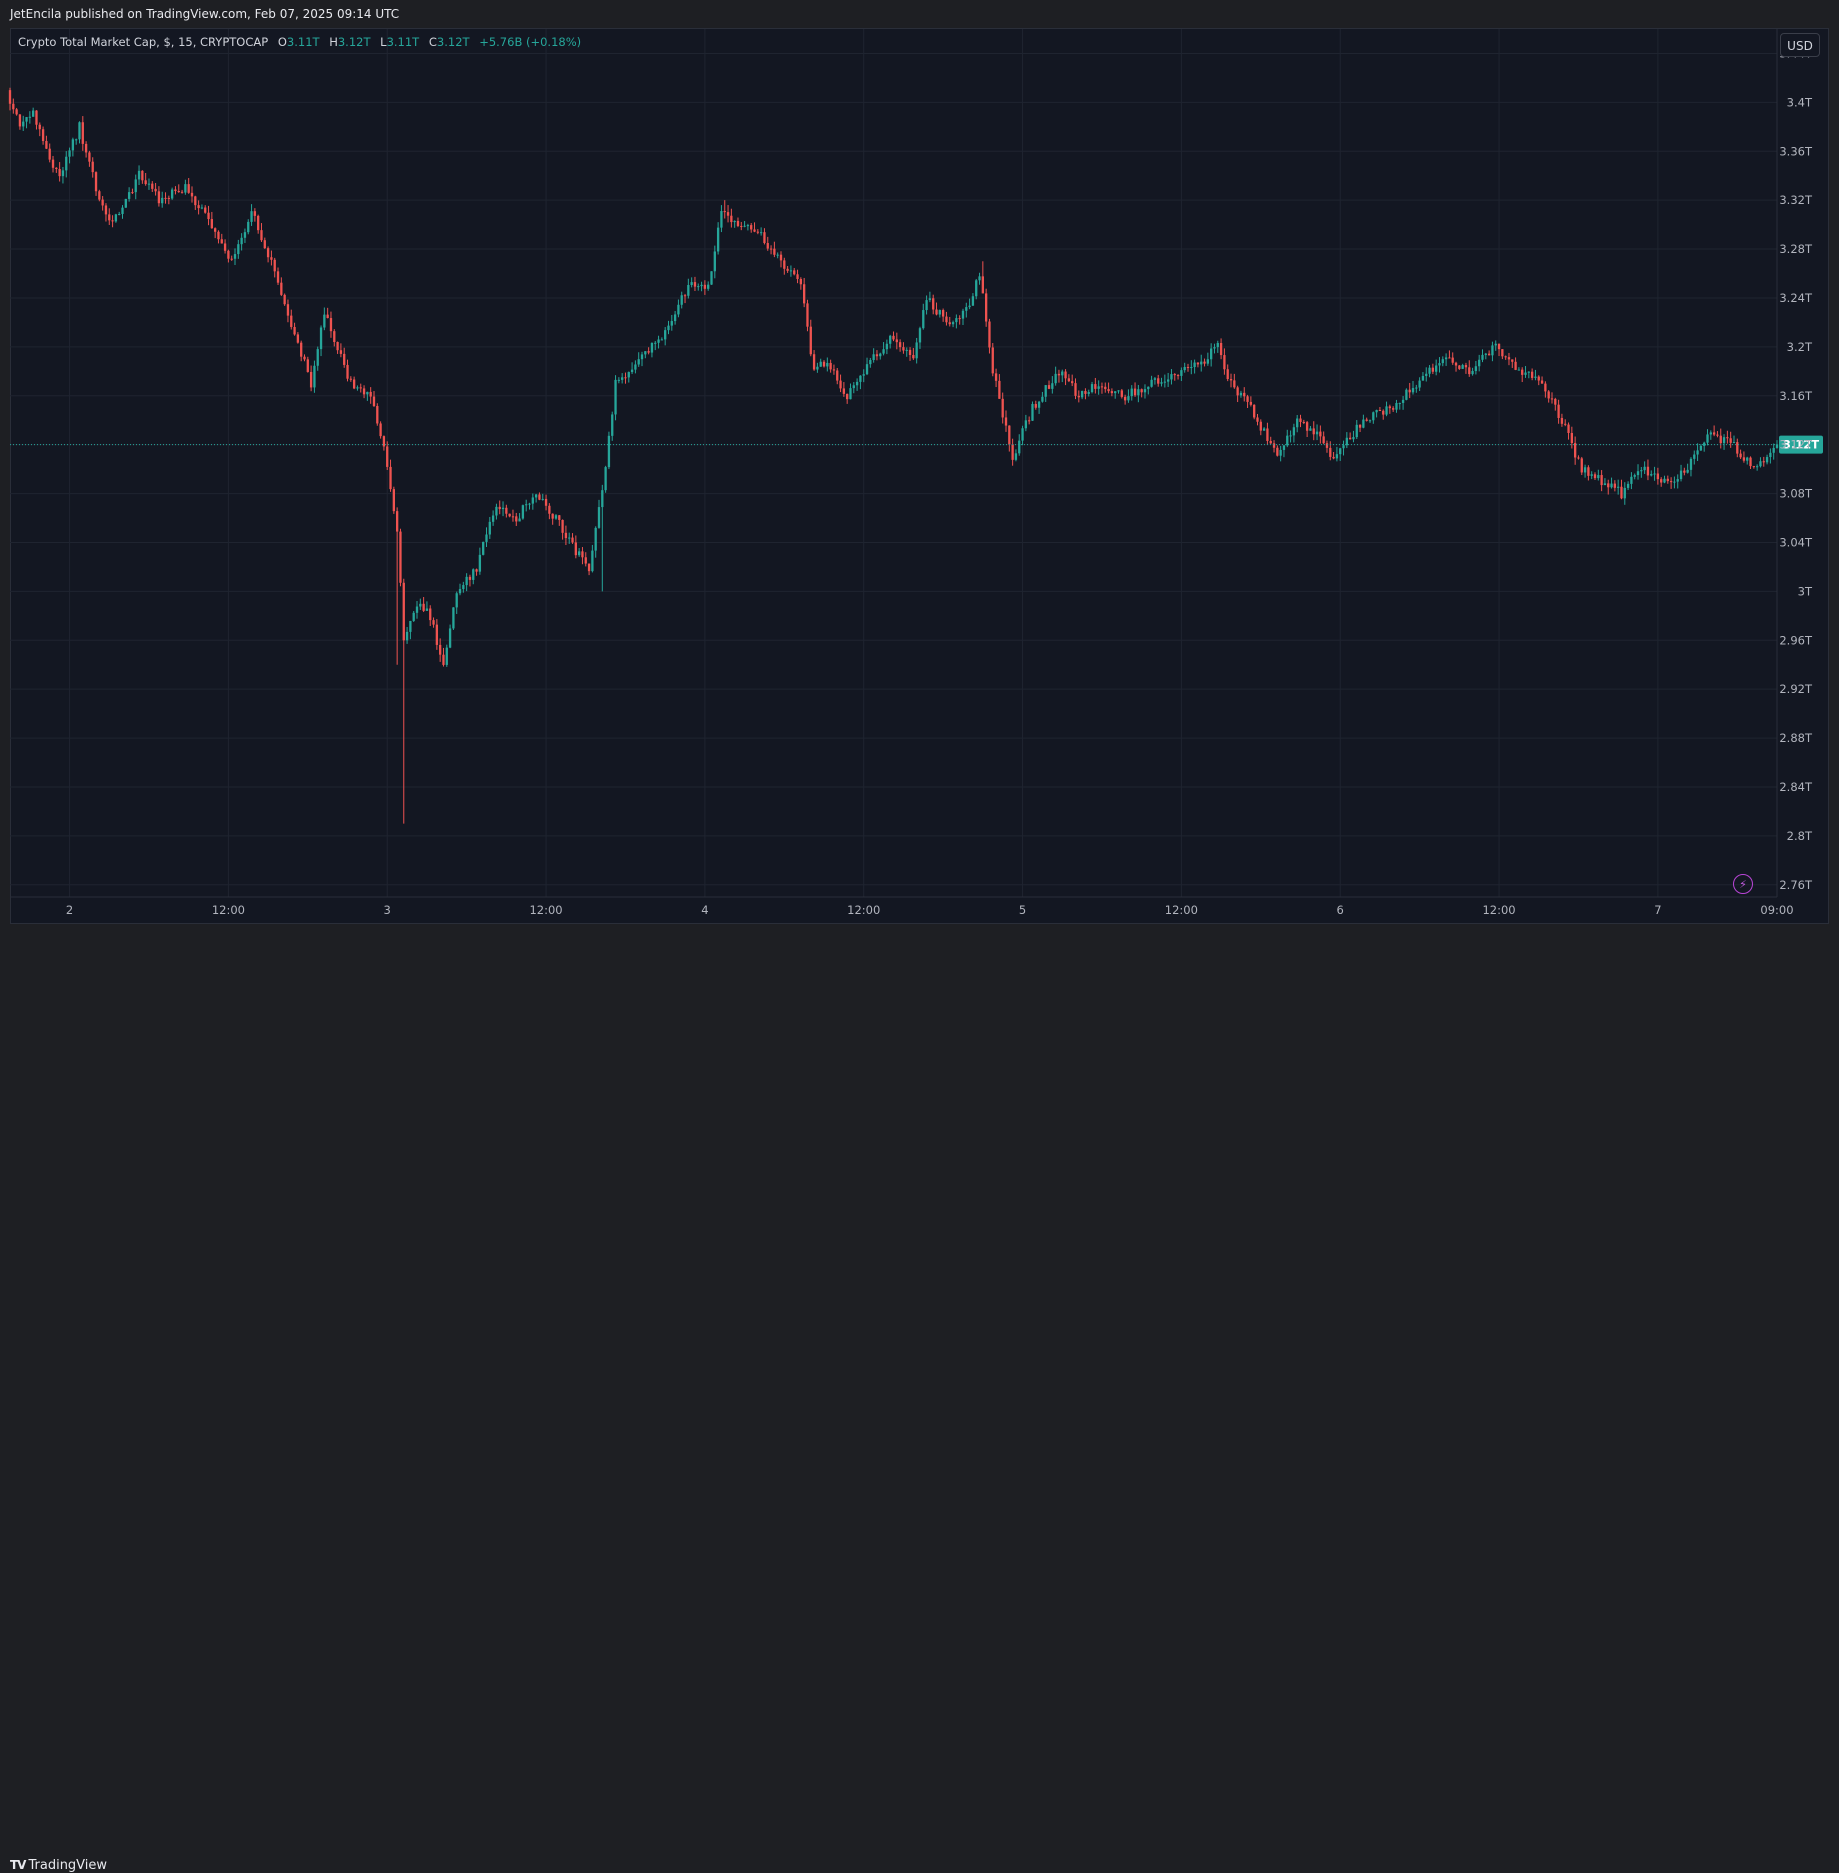 This screenshot has height=1873, width=1839. Describe the element at coordinates (282, 42) in the screenshot. I see `open-label: O` at that location.